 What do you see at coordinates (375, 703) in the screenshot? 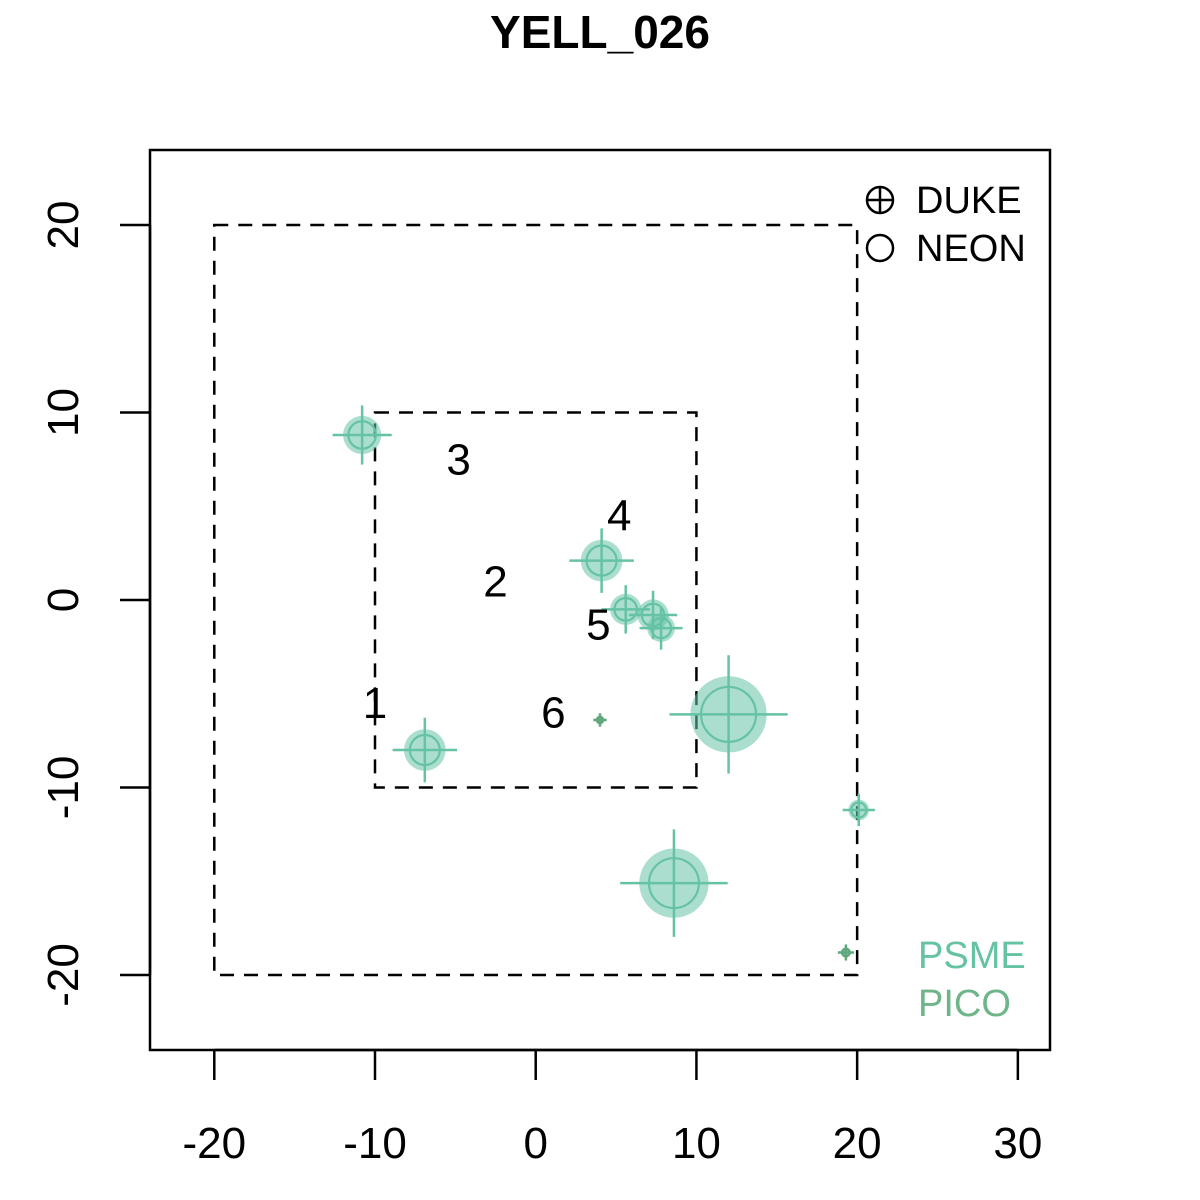
I see `subplot-label: 1` at bounding box center [375, 703].